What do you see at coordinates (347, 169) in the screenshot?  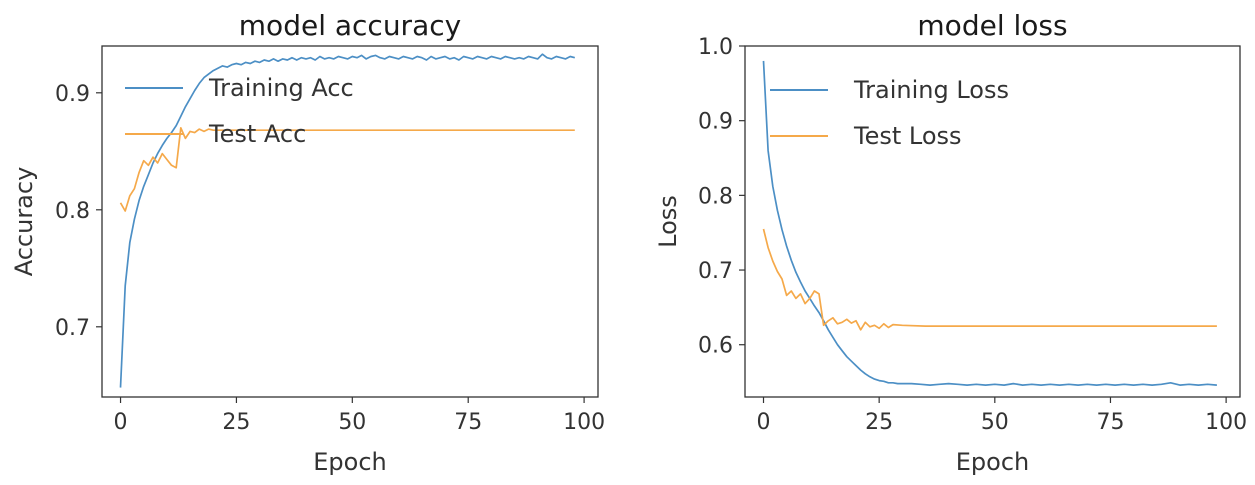 I see `series-line-test-acc` at bounding box center [347, 169].